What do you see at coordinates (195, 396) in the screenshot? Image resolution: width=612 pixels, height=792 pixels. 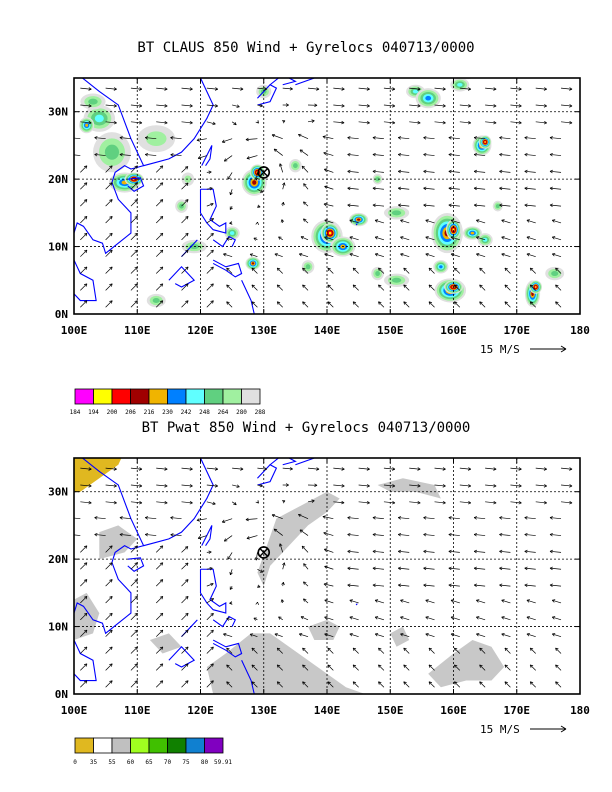 I see `colorbar-swatch` at bounding box center [195, 396].